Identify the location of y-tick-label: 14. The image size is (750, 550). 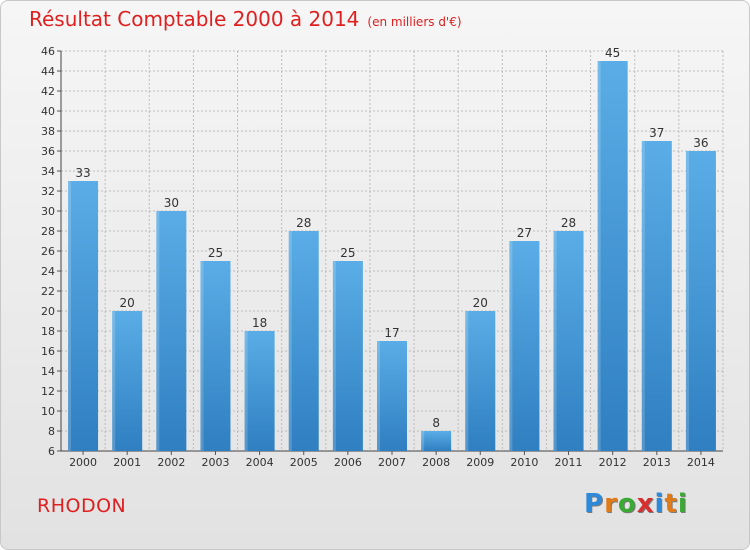
(48, 371).